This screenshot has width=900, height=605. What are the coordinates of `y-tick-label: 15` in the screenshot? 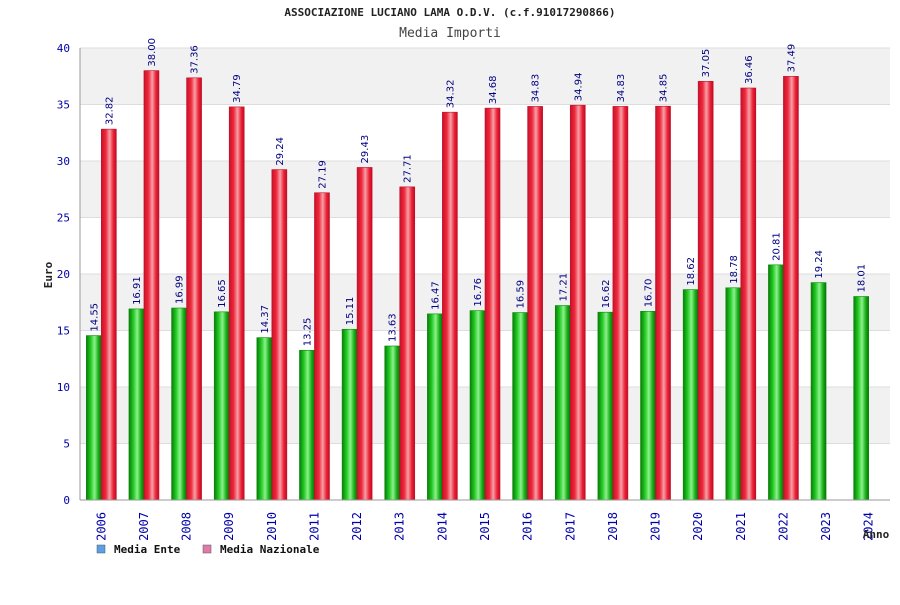 It's located at (63, 331).